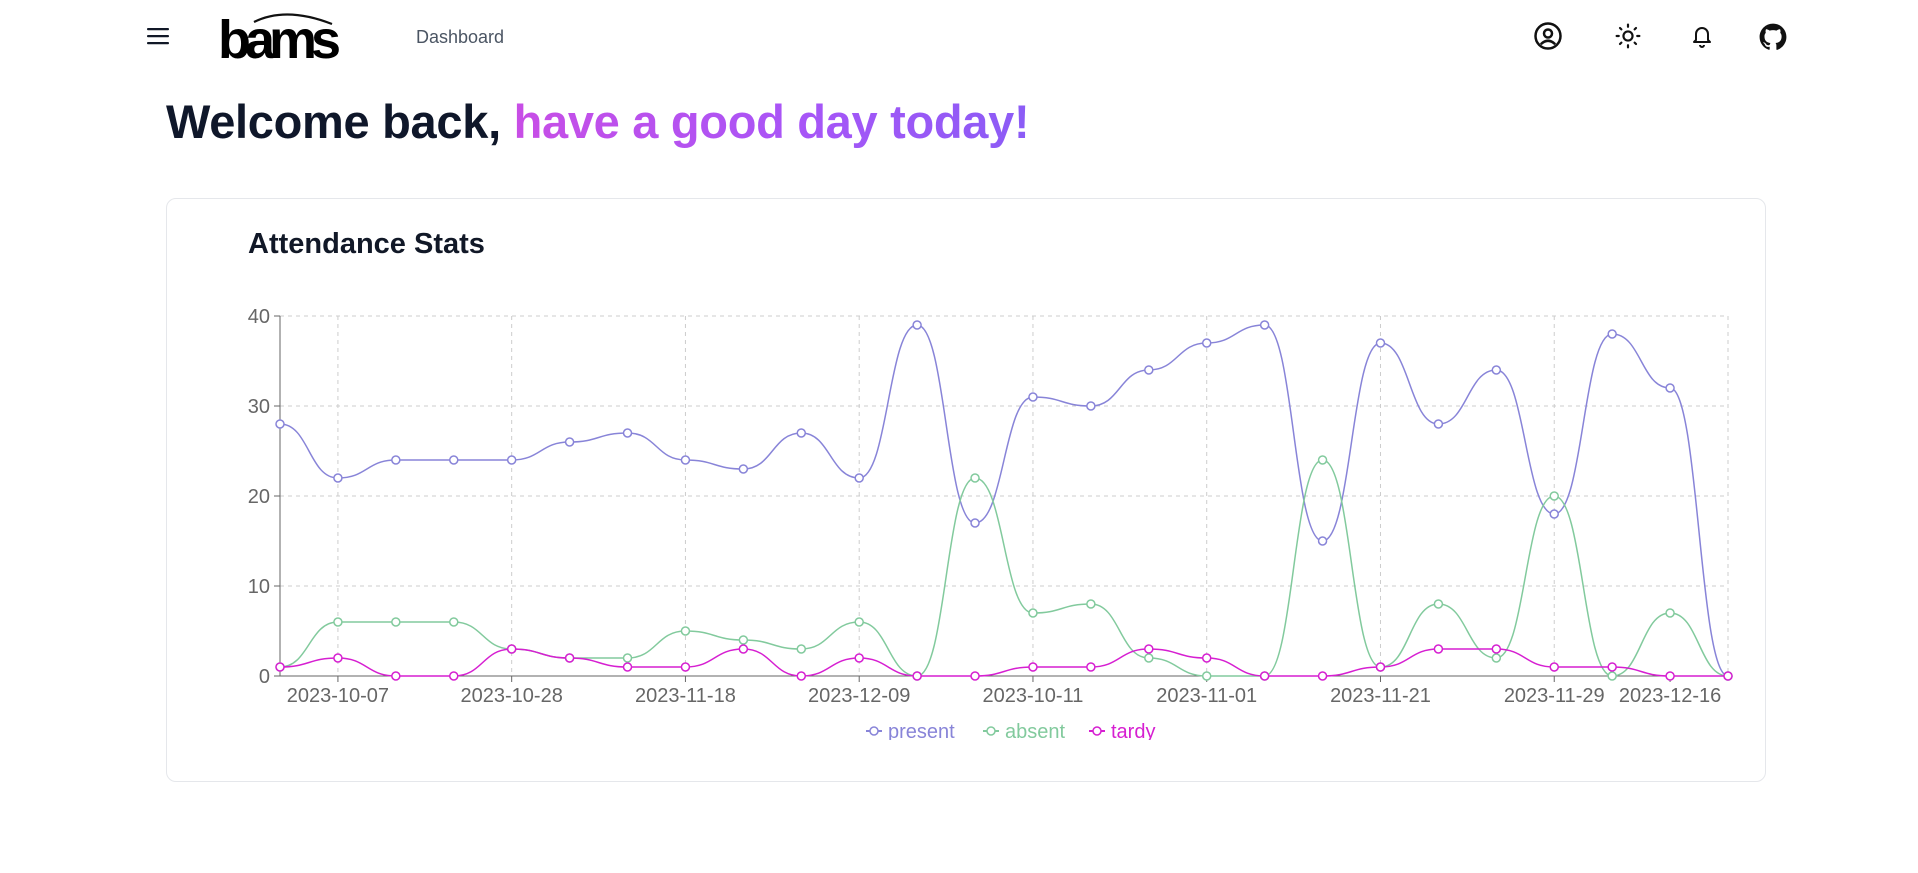 The height and width of the screenshot is (873, 1918). I want to click on series-line-tardy, so click(1003, 662).